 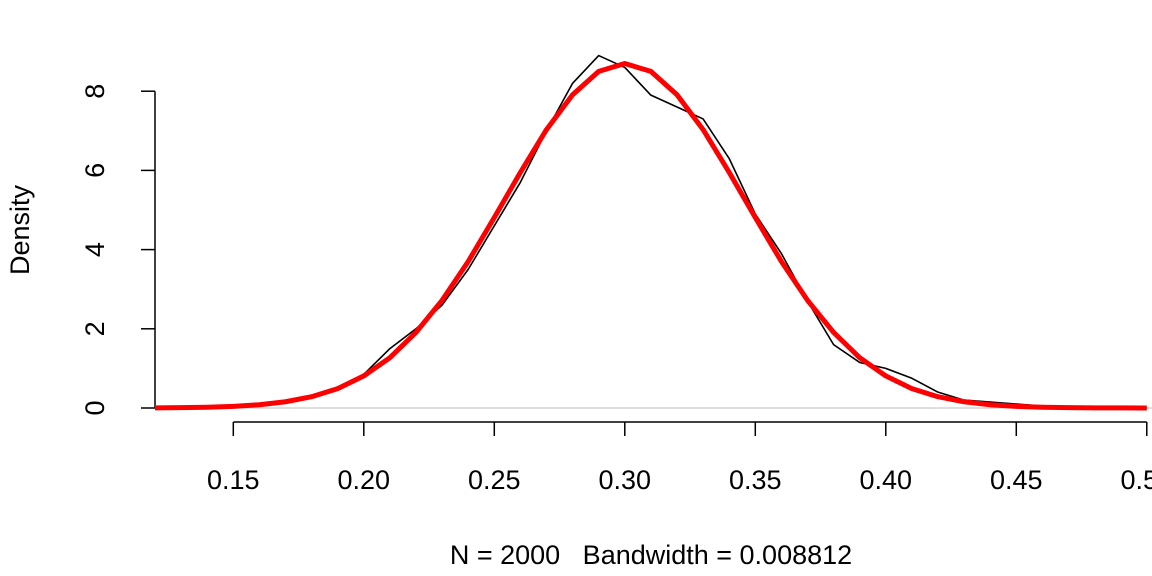 I want to click on x-tick-label: 0.30, so click(x=625, y=480).